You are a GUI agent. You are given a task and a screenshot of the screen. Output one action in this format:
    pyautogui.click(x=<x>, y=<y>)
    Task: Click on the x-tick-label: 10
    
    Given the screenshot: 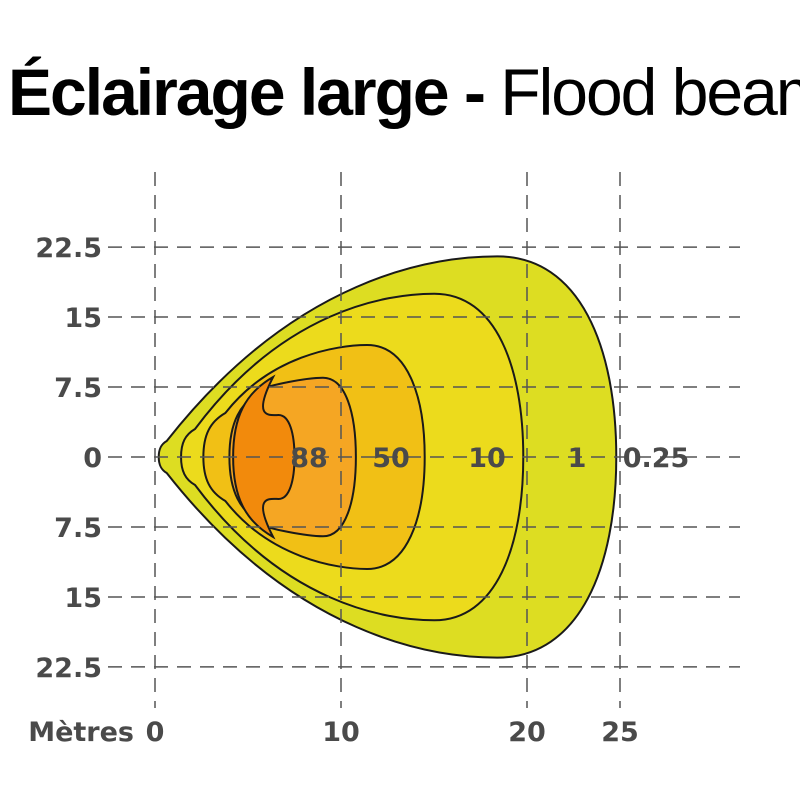 What is the action you would take?
    pyautogui.click(x=341, y=732)
    